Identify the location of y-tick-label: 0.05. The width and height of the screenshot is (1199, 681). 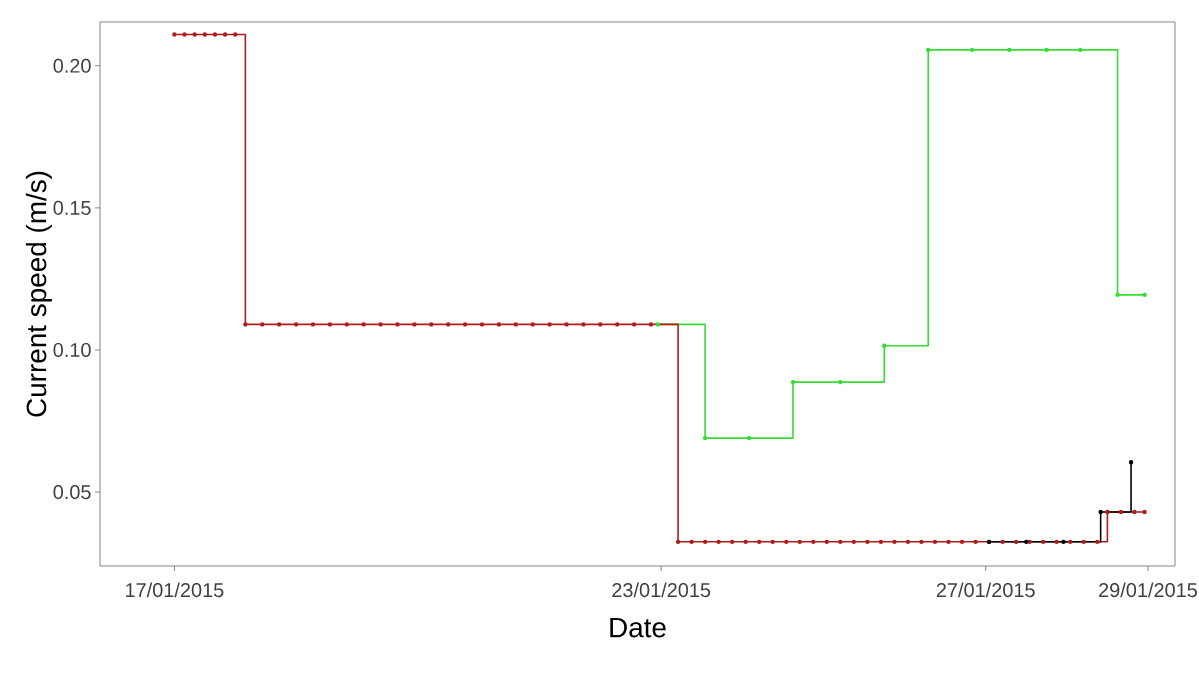
(72, 492).